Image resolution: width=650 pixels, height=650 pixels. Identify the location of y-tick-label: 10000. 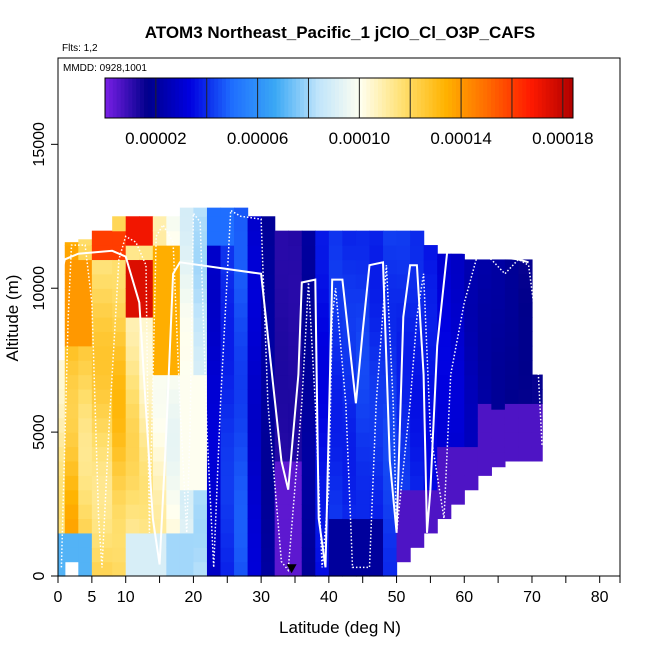
(39, 288).